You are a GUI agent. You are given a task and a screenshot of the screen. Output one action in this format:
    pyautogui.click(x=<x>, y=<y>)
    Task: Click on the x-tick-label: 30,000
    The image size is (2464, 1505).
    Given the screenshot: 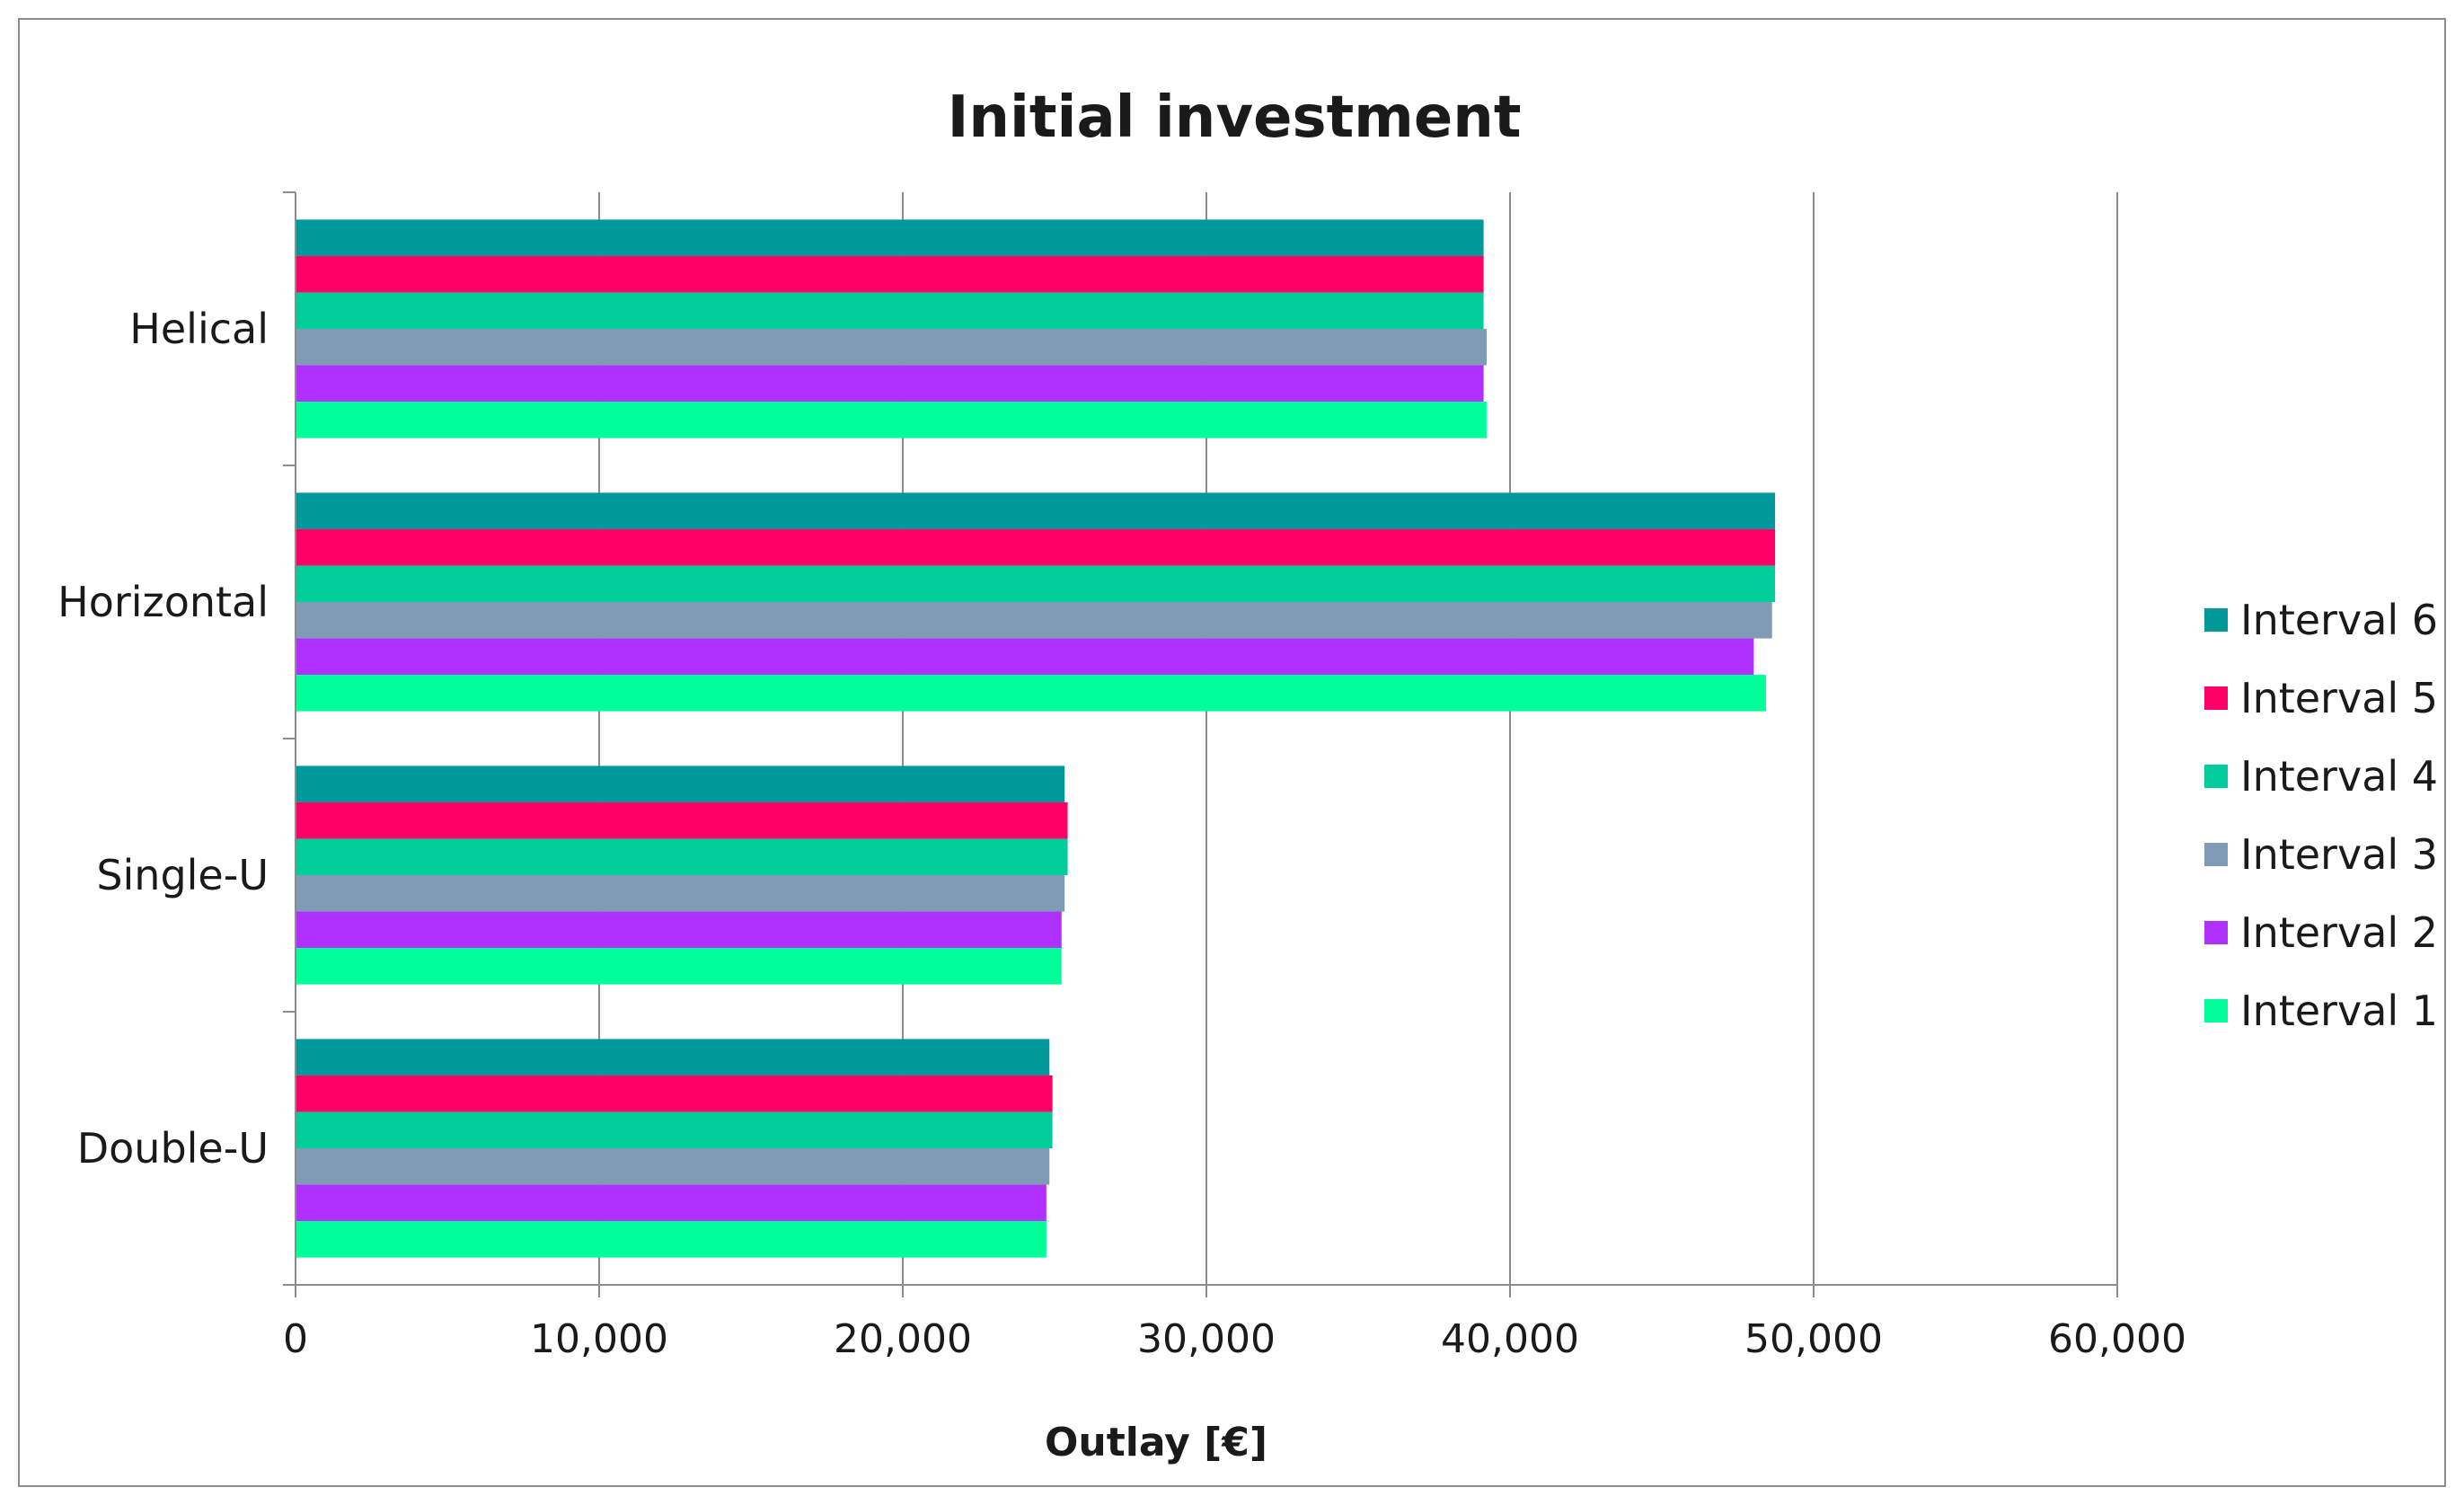 What is the action you would take?
    pyautogui.click(x=1206, y=1339)
    